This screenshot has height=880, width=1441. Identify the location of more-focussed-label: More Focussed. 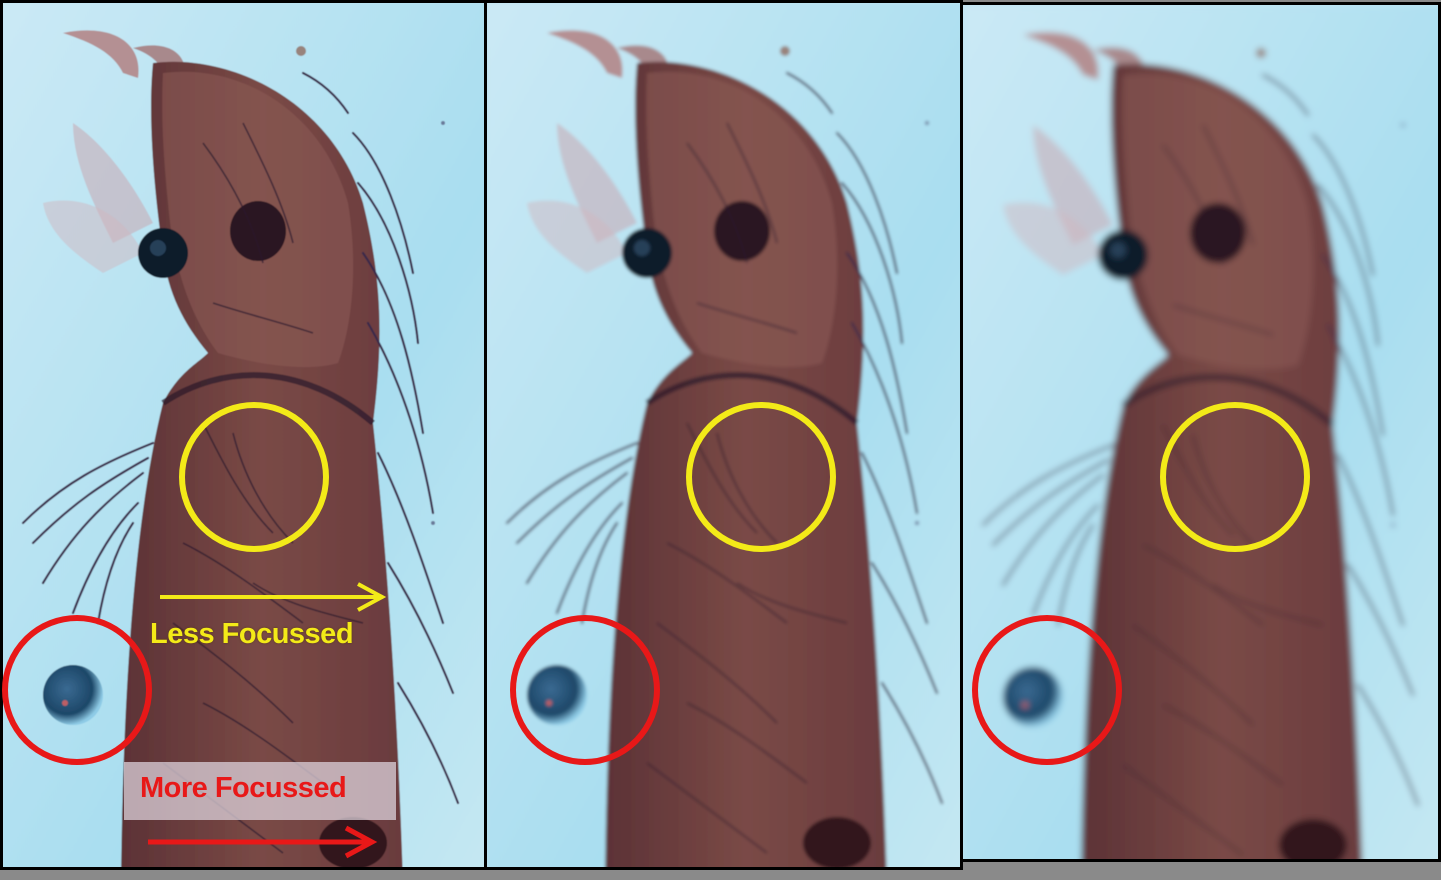
(243, 788).